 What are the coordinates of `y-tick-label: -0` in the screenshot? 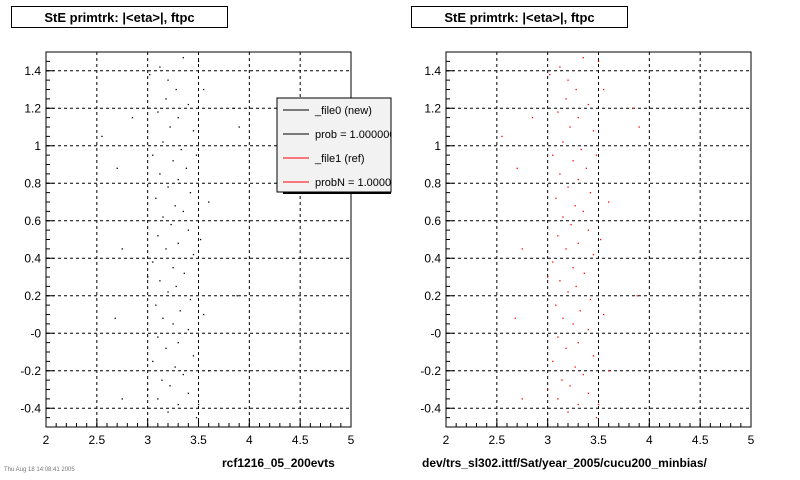 It's located at (435, 333).